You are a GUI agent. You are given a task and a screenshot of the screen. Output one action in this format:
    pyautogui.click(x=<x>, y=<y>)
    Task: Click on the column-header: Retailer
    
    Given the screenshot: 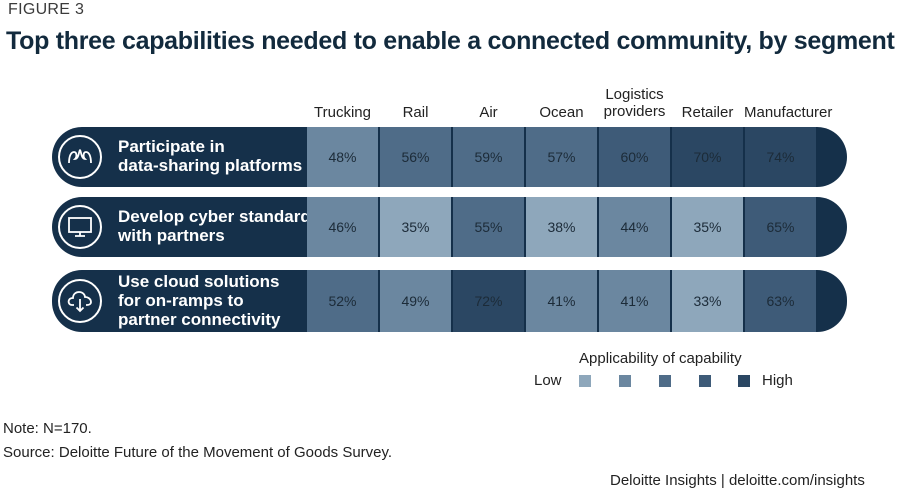 What is the action you would take?
    pyautogui.click(x=707, y=112)
    